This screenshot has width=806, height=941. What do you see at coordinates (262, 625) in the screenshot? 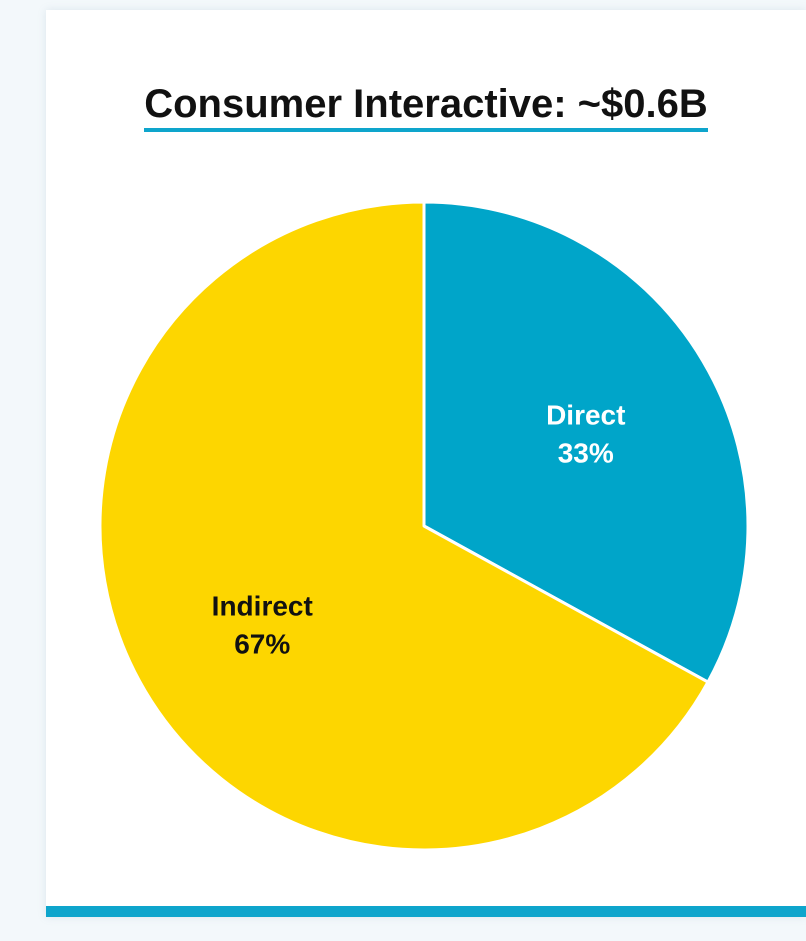
I see `slice-label-indirect: Indirect 67%` at bounding box center [262, 625].